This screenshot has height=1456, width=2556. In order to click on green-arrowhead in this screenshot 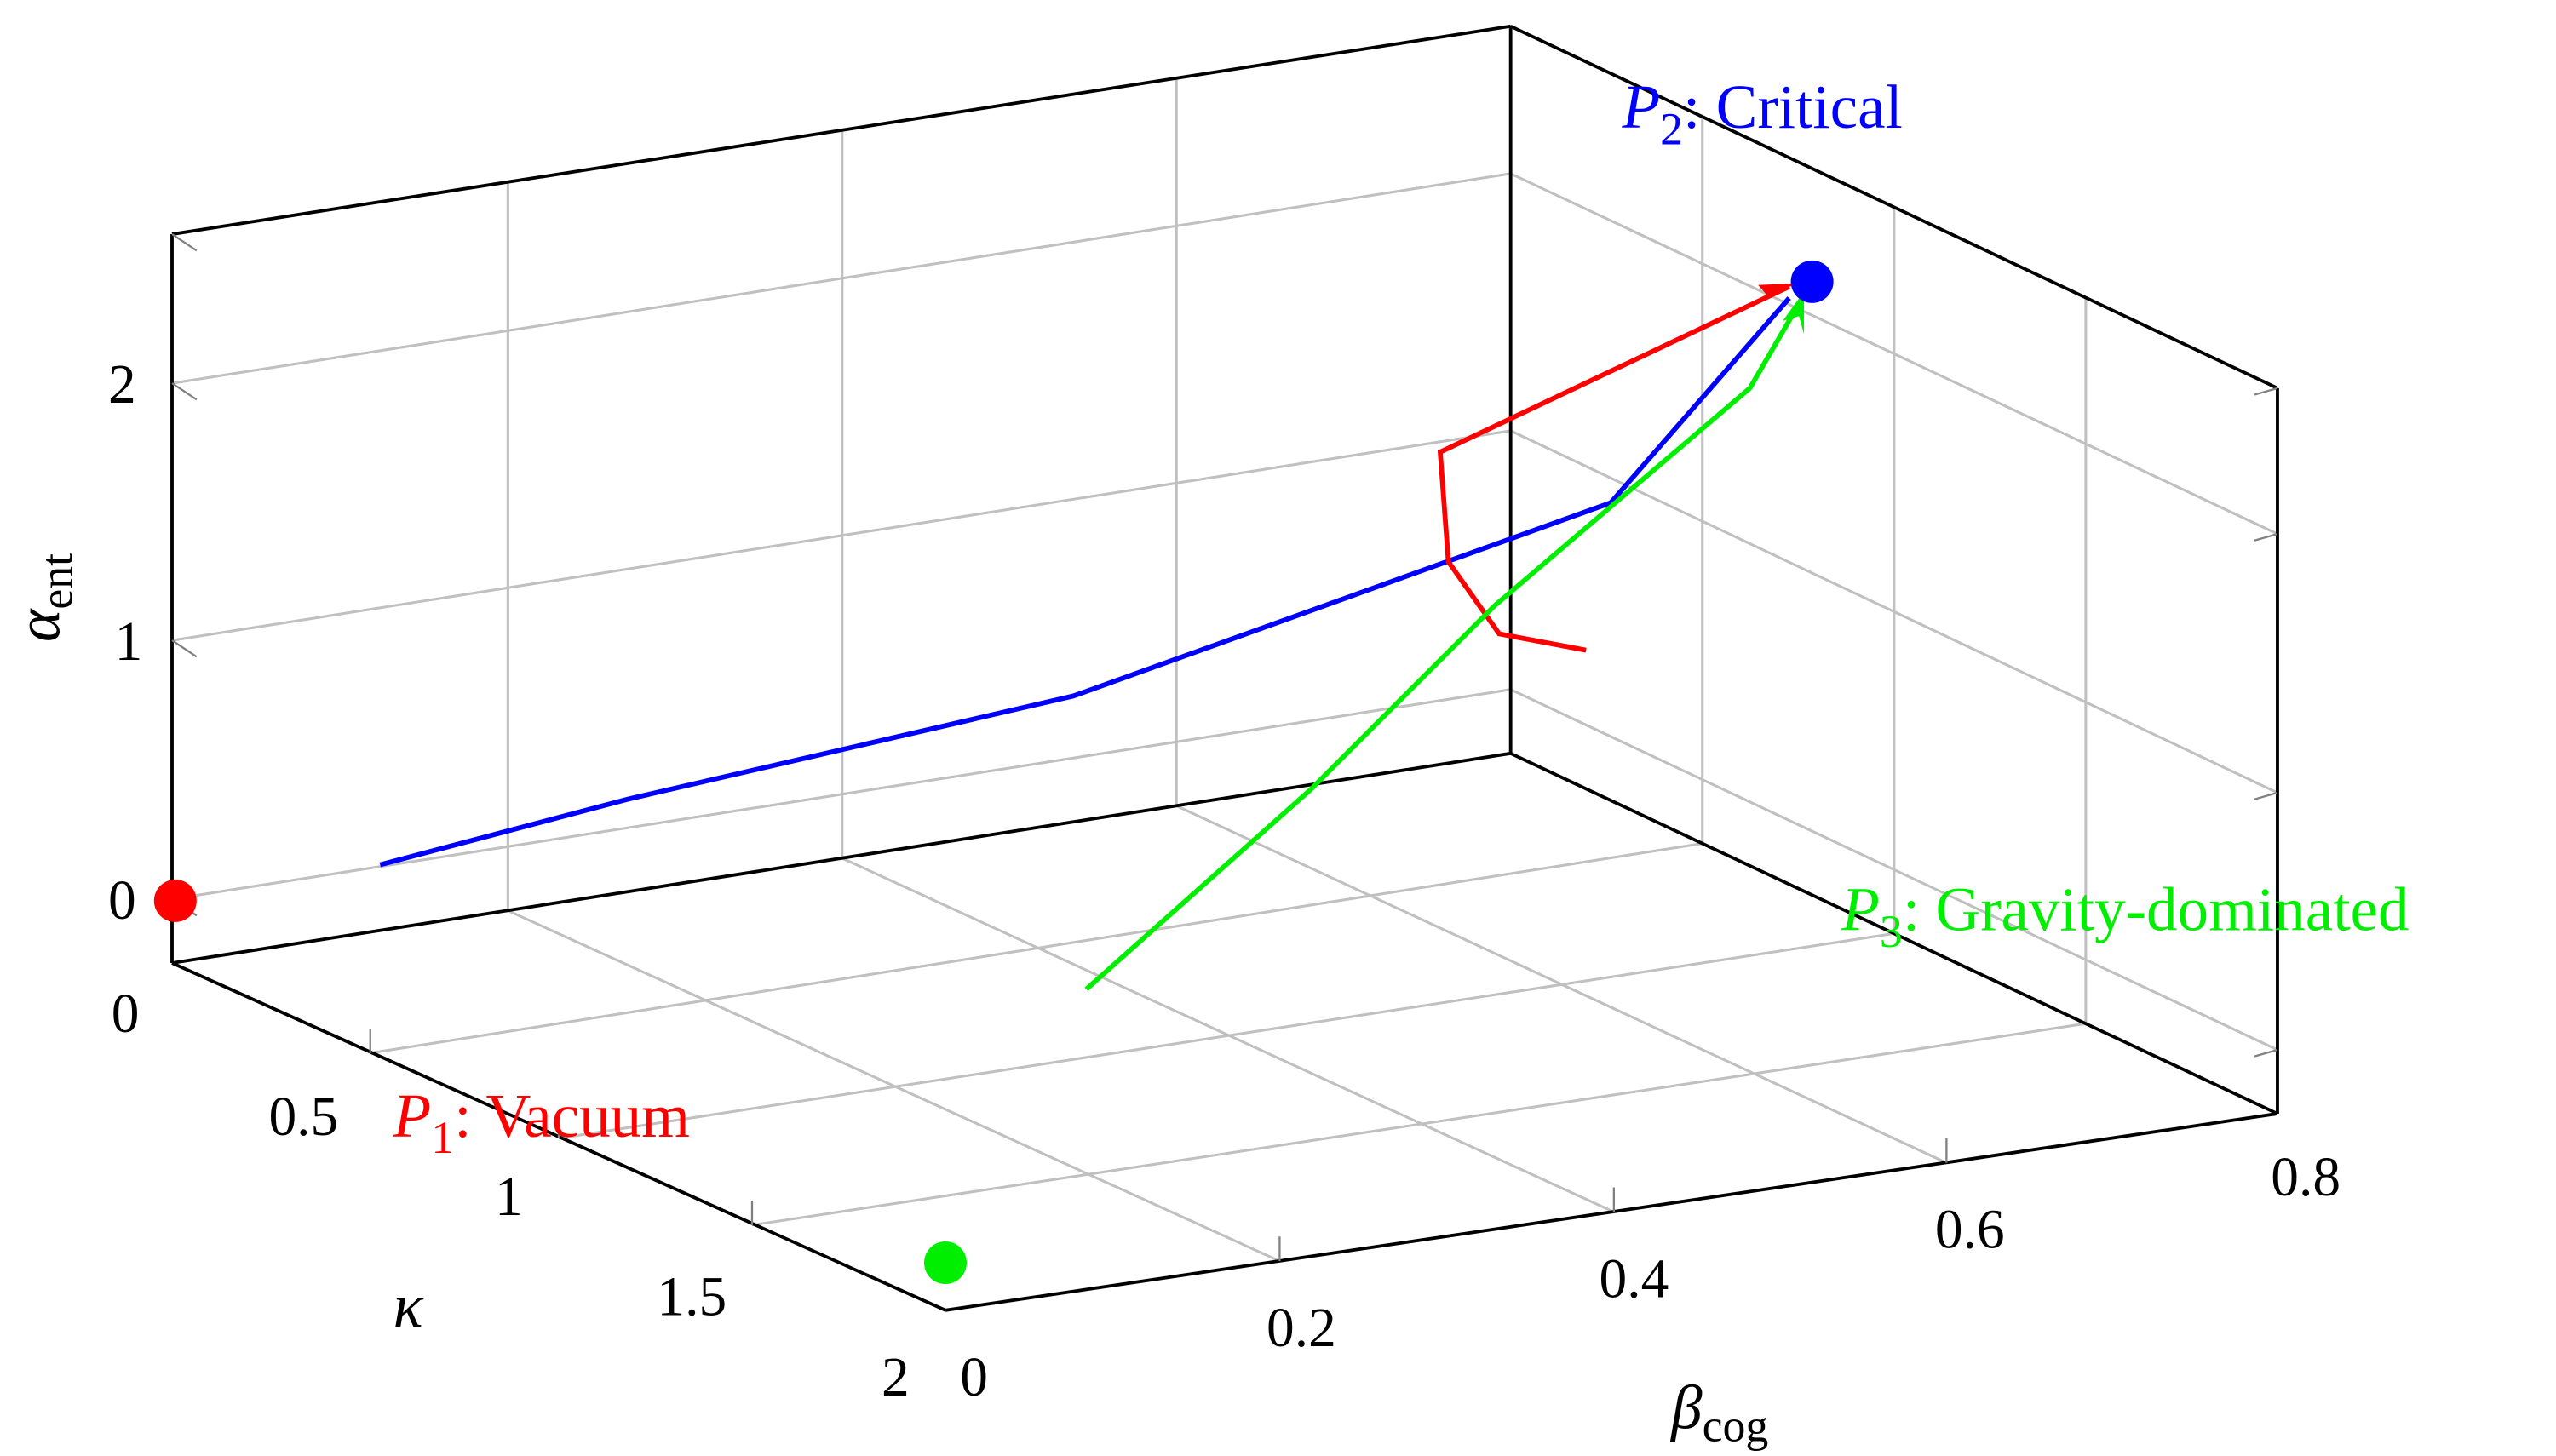, I will do `click(1794, 313)`.